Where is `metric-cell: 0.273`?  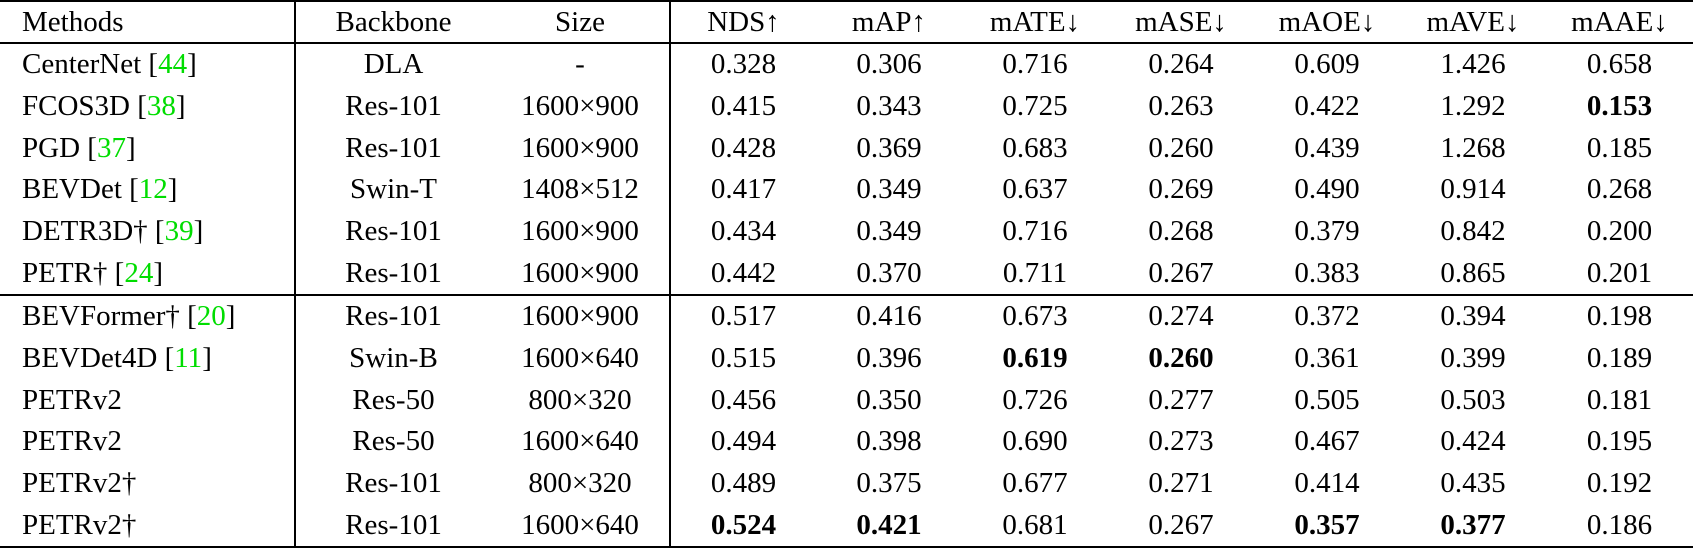 metric-cell: 0.273 is located at coordinates (1181, 441).